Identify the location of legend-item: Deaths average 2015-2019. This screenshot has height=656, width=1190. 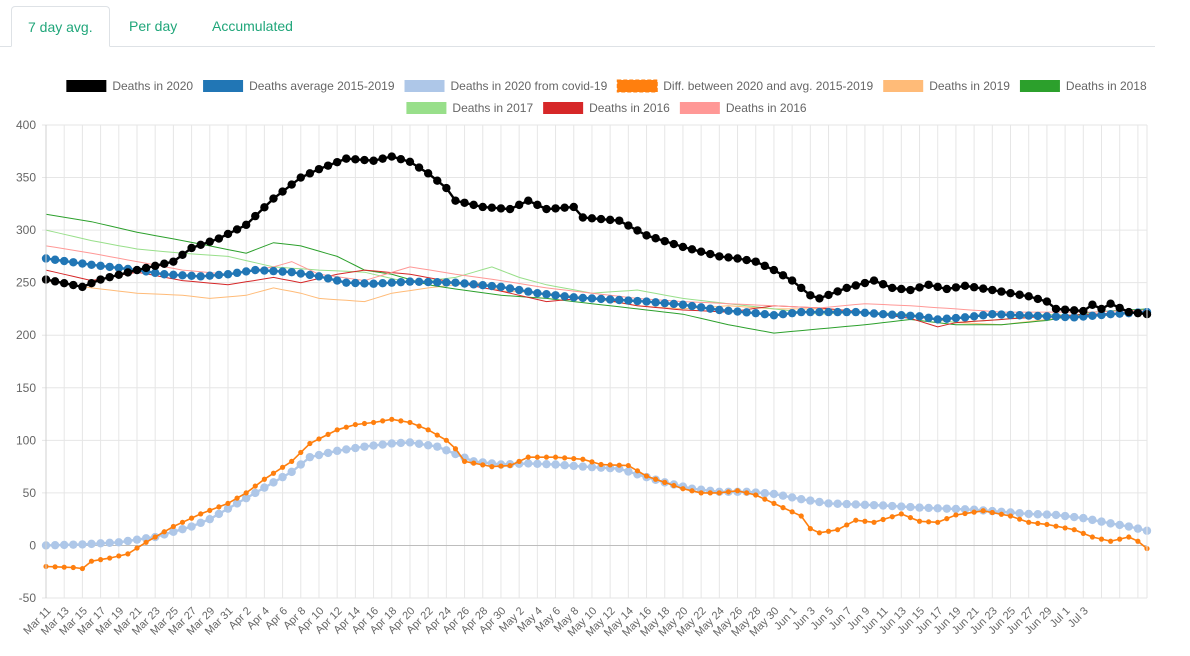
(299, 86).